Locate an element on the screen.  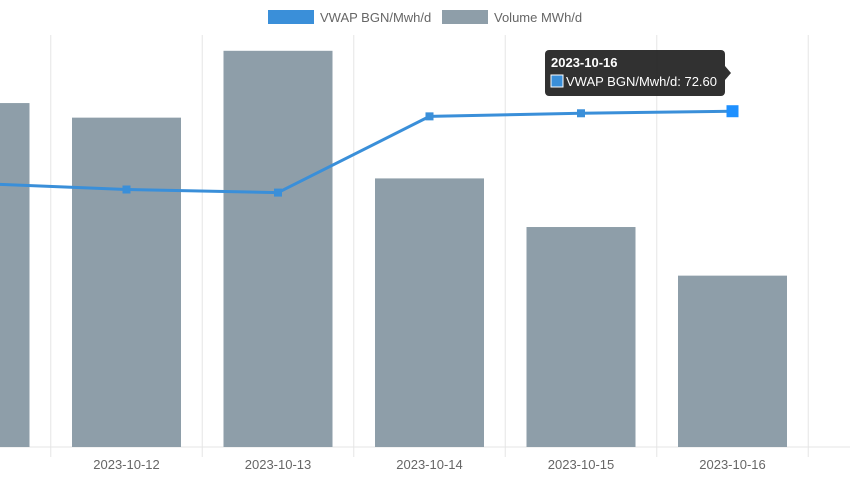
tooltip-title: 2023-10-16 is located at coordinates (584, 62).